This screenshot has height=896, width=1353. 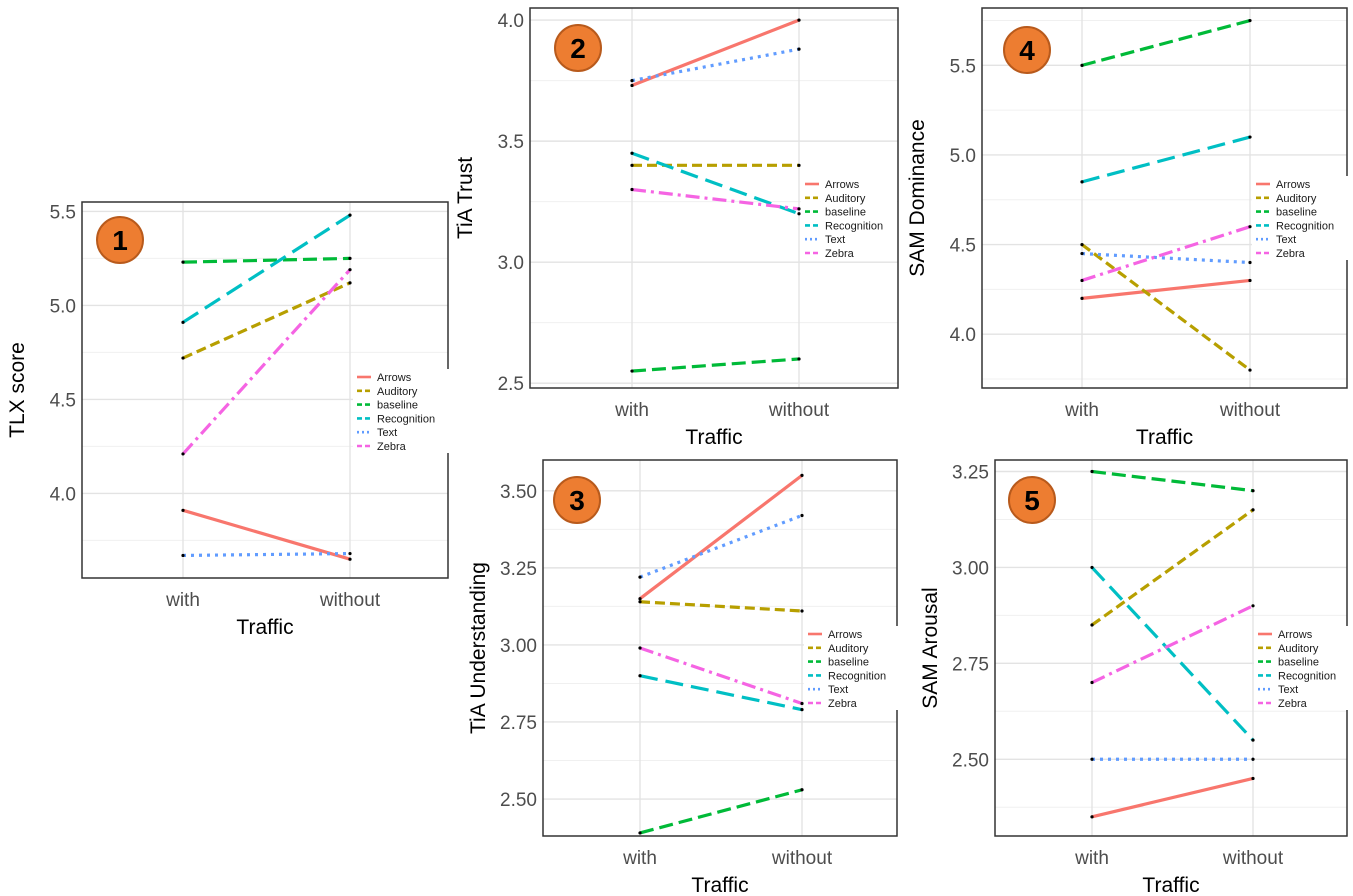 I want to click on y-tick-label: 2.75, so click(x=970, y=664).